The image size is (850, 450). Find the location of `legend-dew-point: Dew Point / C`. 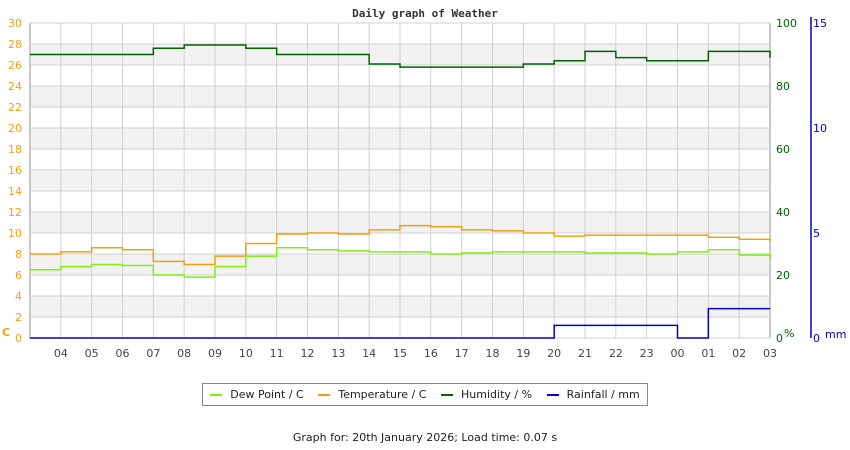

legend-dew-point: Dew Point / C is located at coordinates (257, 394).